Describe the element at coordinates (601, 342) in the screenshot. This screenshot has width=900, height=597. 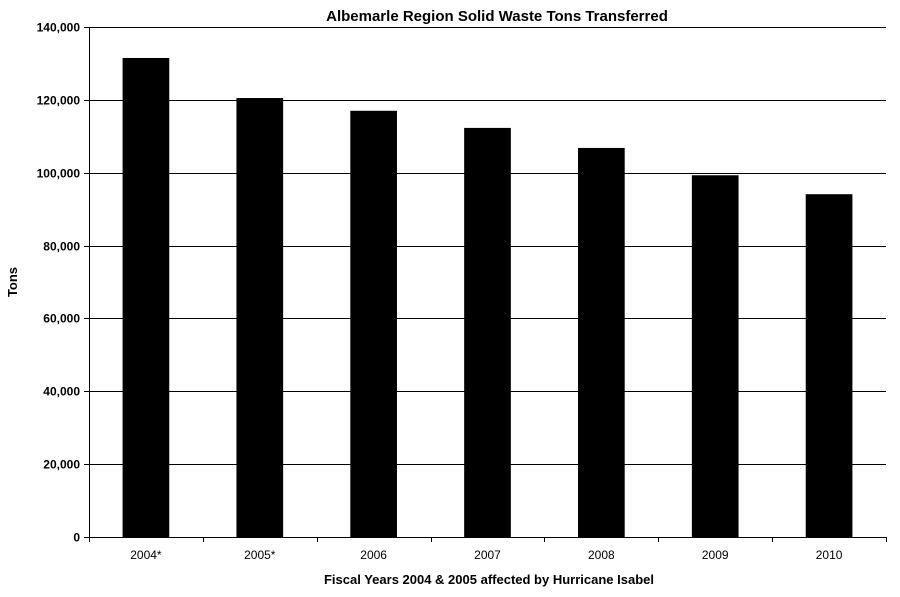
I see `bar-2008` at that location.